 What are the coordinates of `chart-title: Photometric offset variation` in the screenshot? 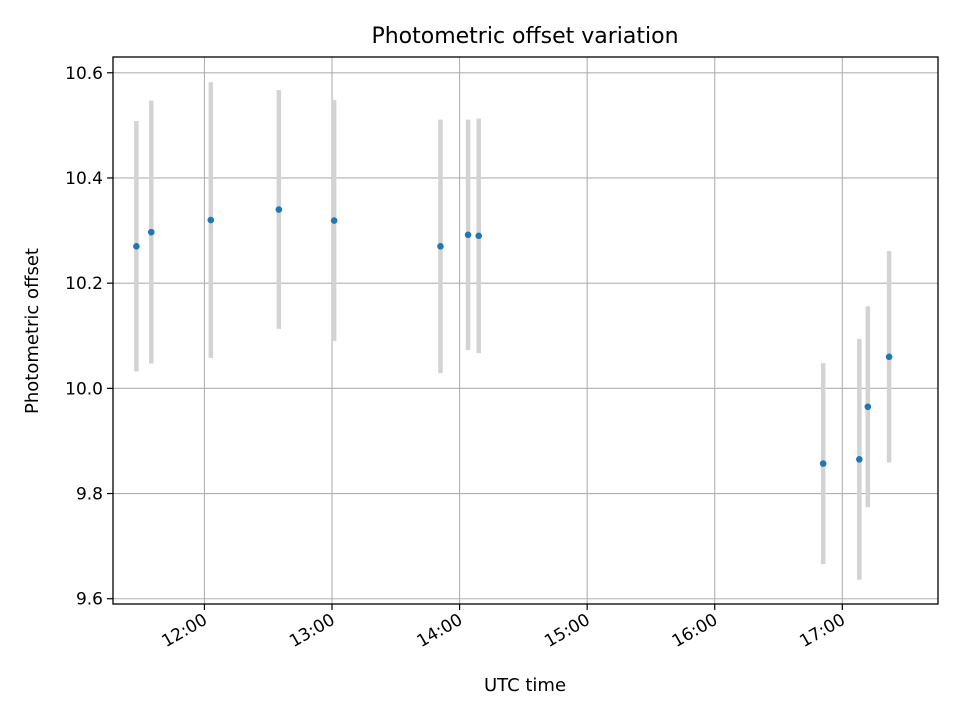 It's located at (524, 36).